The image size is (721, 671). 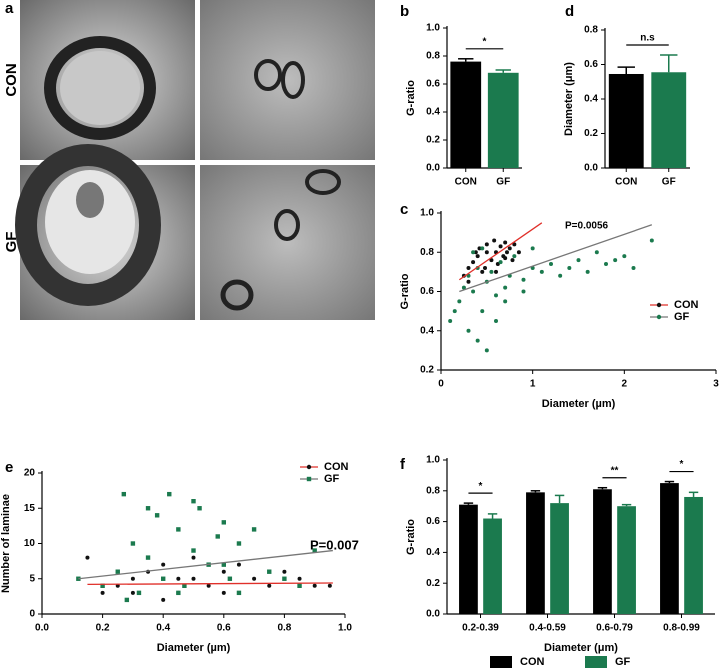 What do you see at coordinates (533, 384) in the screenshot?
I see `x-tick-label: 1` at bounding box center [533, 384].